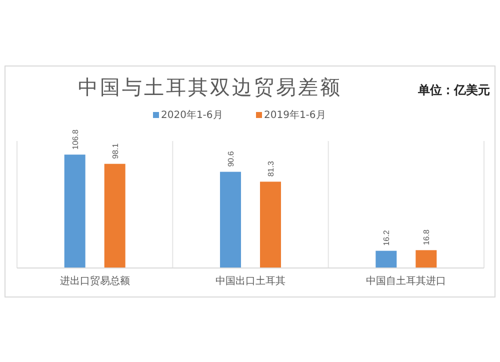 The image size is (500, 362). I want to click on legend-label: 2019年1-6月, so click(295, 115).